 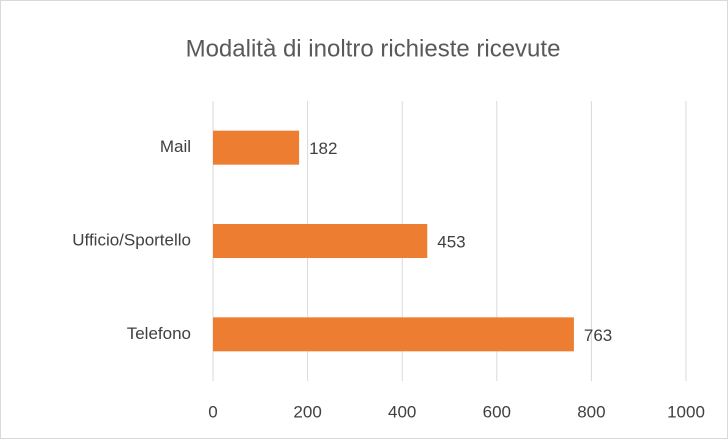 What do you see at coordinates (451, 241) in the screenshot?
I see `data-label: 453` at bounding box center [451, 241].